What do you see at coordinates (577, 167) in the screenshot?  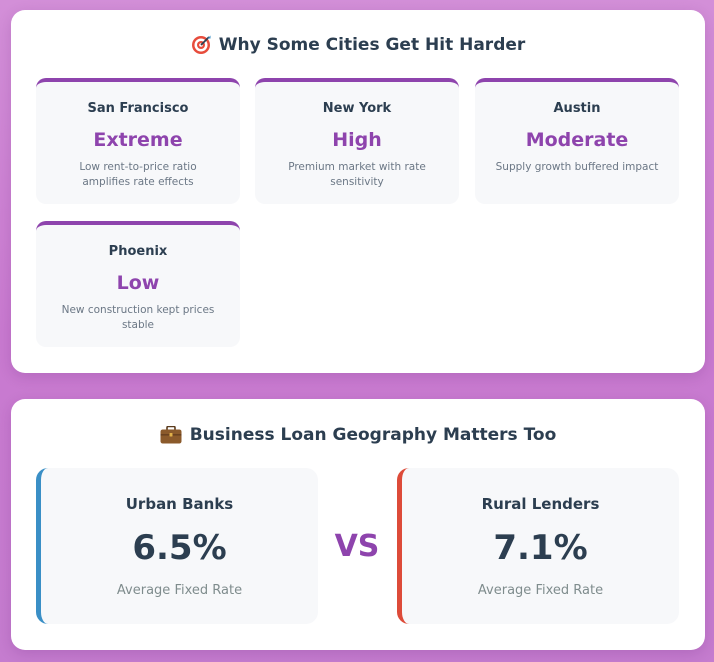 I see `city-description: Supply growth buffered impact` at bounding box center [577, 167].